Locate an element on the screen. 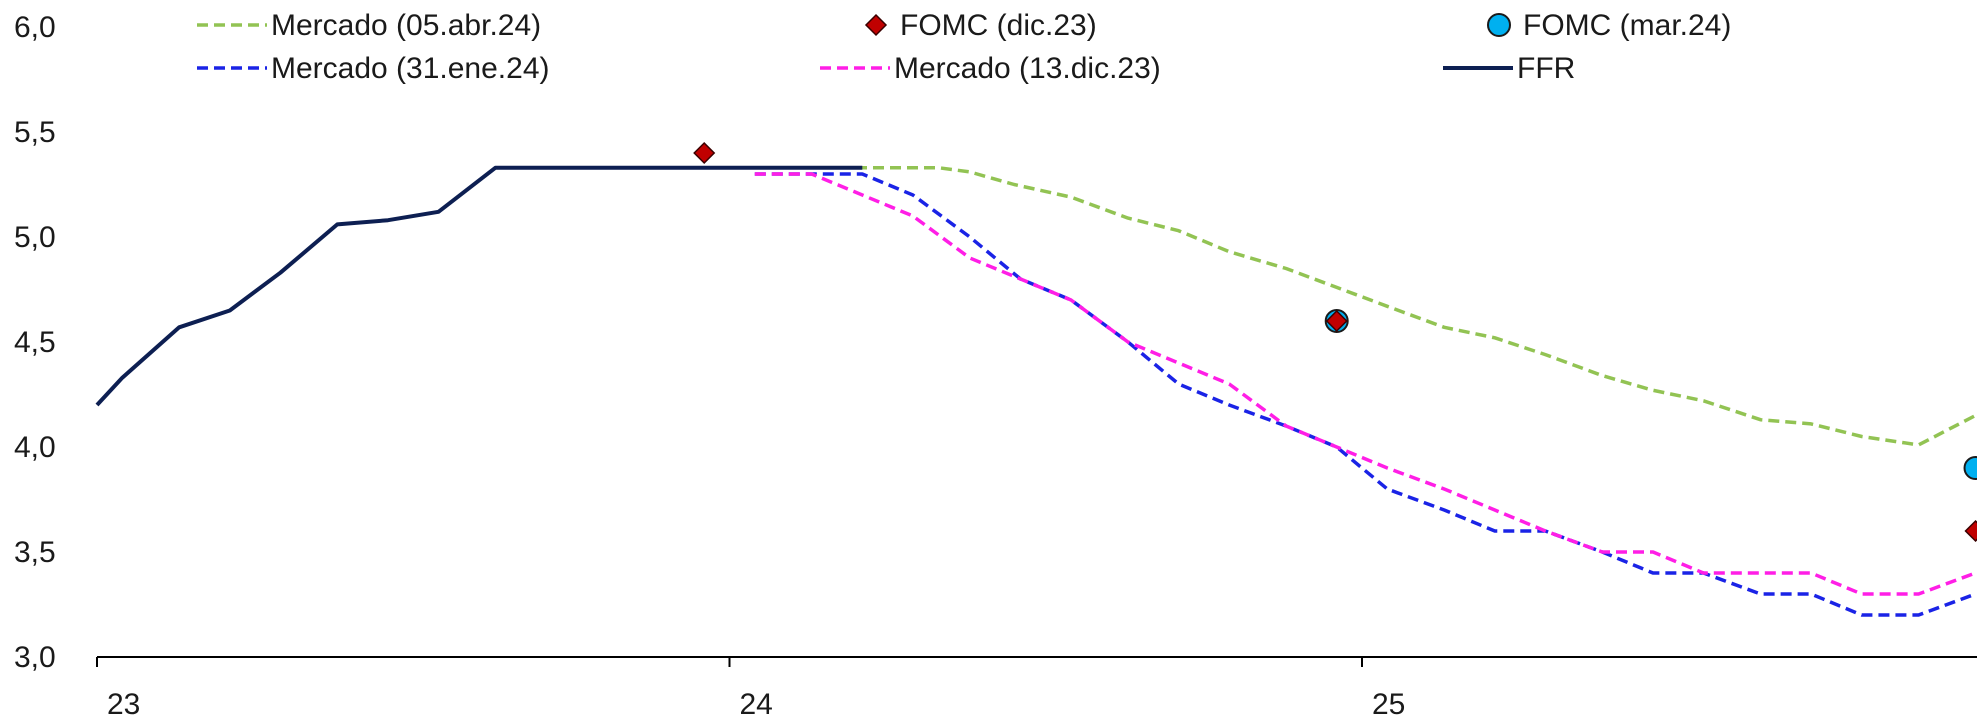 The width and height of the screenshot is (1977, 719). legend-label: Mercado (05.abr.24) is located at coordinates (406, 25).